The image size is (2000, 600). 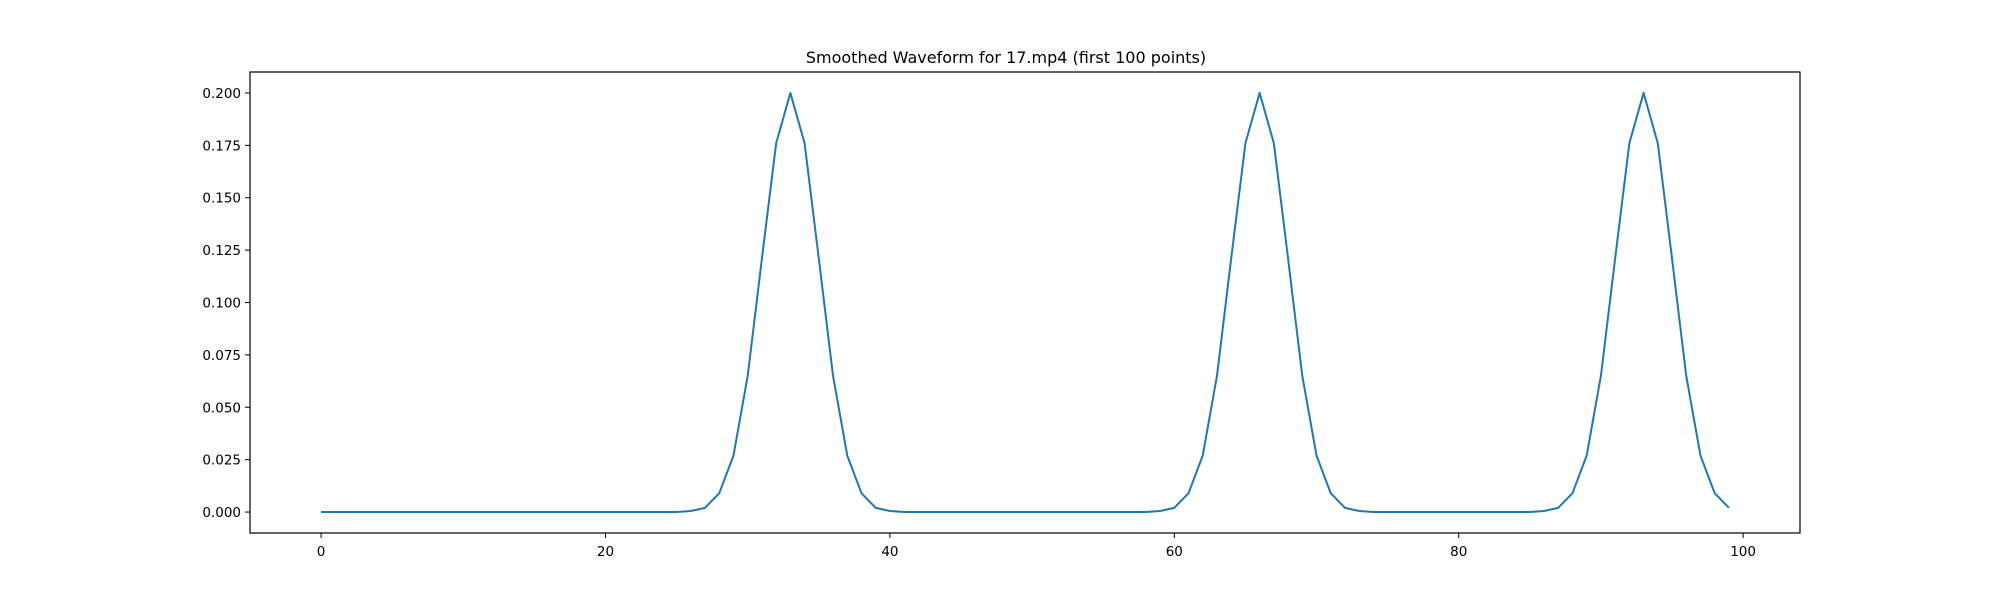 What do you see at coordinates (221, 304) in the screenshot?
I see `y-tick-label: 0.100` at bounding box center [221, 304].